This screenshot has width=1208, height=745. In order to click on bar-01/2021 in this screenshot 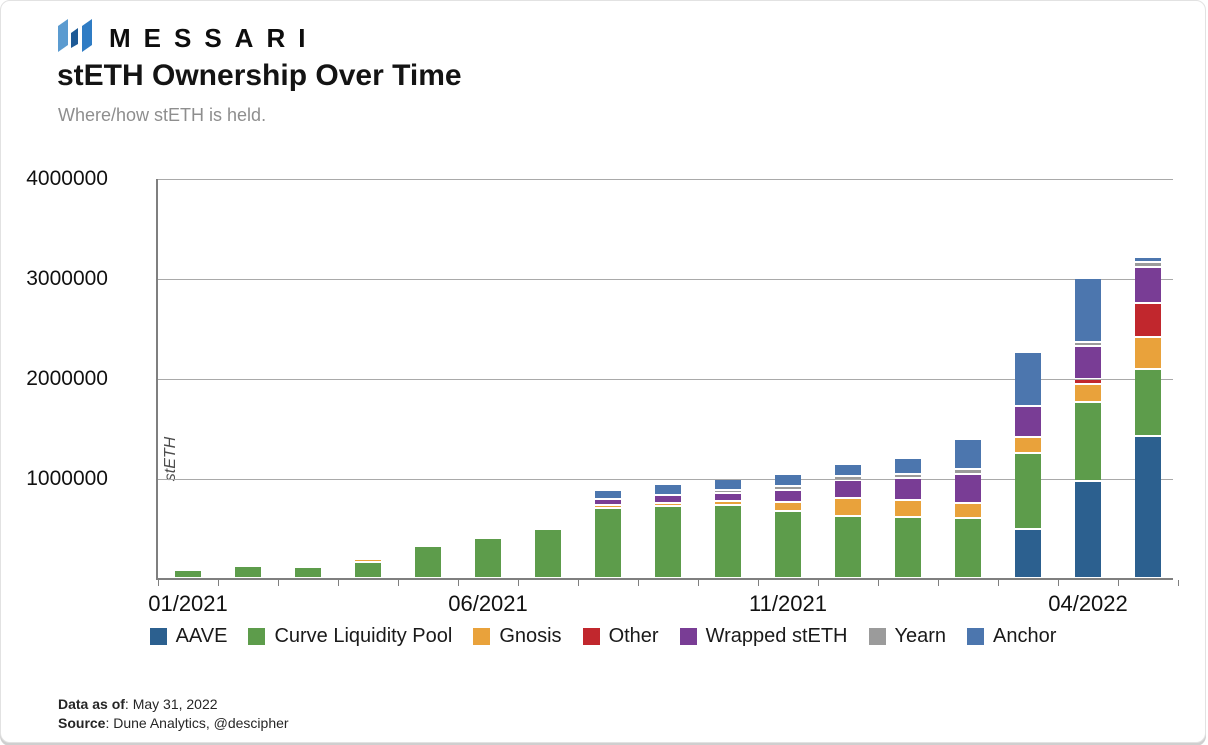, I will do `click(188, 574)`.